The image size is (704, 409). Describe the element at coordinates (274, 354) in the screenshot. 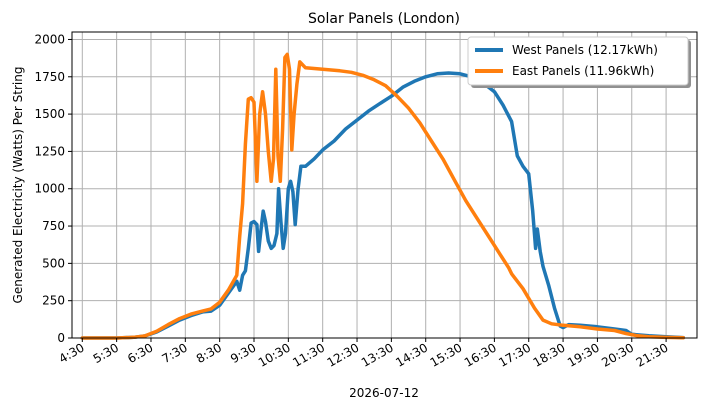

I see `x-tick-label: 10:30` at that location.